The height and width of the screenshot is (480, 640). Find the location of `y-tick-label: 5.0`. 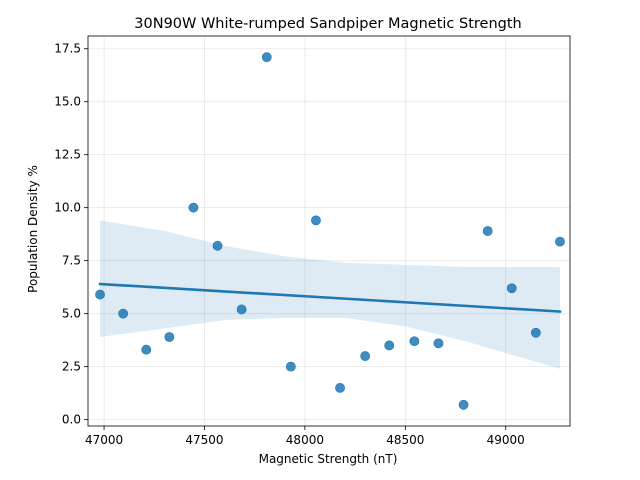

y-tick-label: 5.0 is located at coordinates (71, 314).